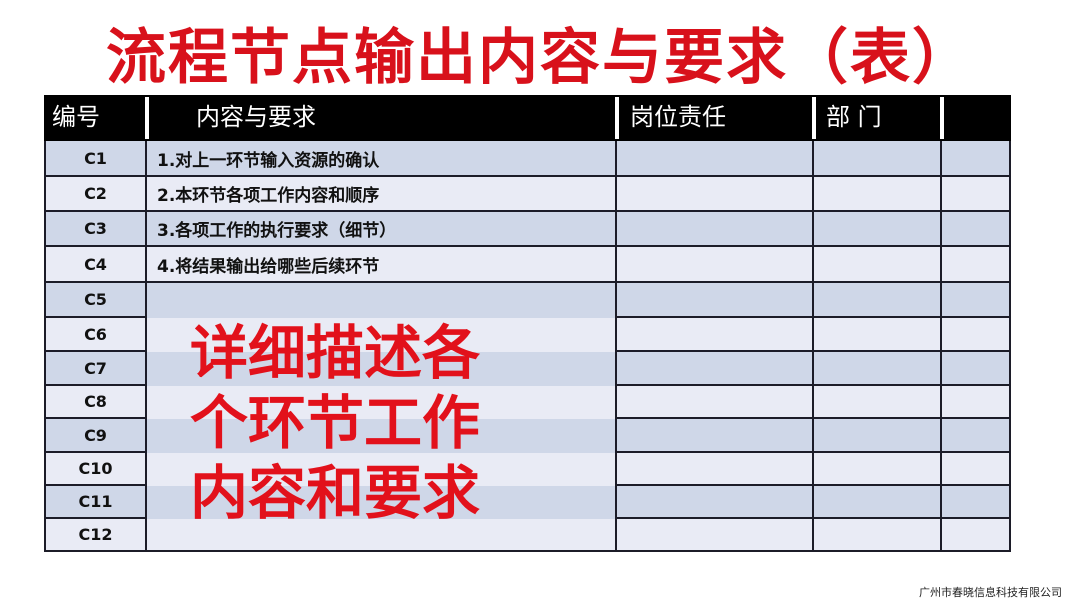  What do you see at coordinates (382, 194) in the screenshot?
I see `row-content: 2.本环节各项工作内容和顺序` at bounding box center [382, 194].